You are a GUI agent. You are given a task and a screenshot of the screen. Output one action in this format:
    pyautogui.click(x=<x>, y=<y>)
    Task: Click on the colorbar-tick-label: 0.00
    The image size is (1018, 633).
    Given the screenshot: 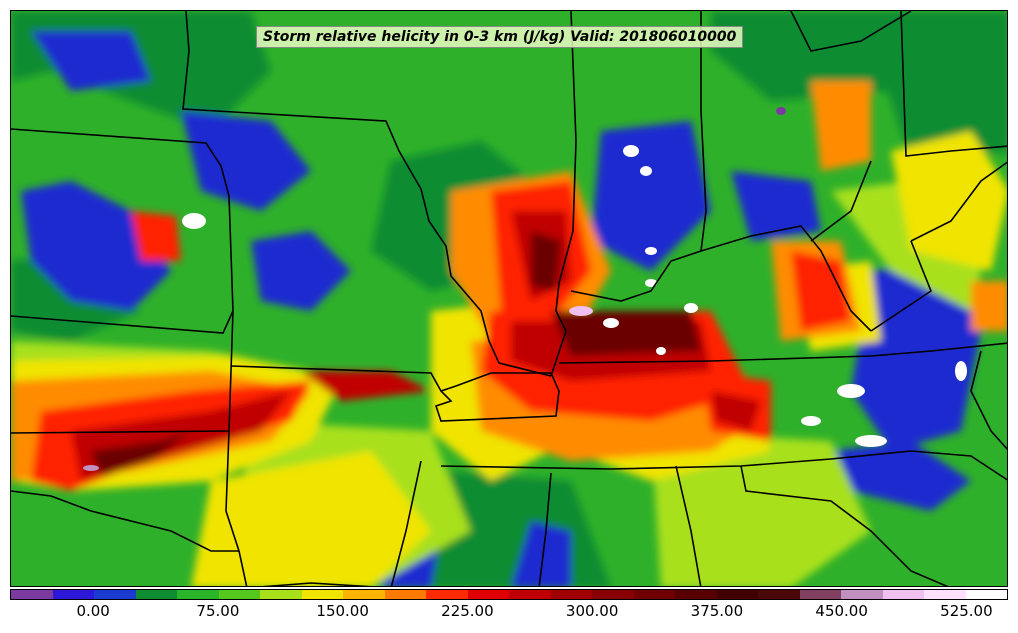 What is the action you would take?
    pyautogui.click(x=93, y=611)
    